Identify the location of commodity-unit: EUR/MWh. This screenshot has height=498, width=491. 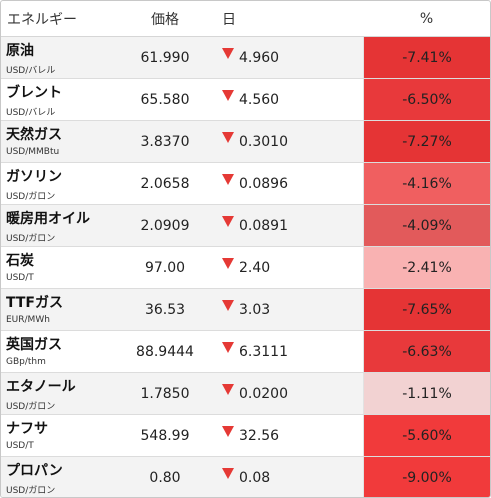
(28, 320).